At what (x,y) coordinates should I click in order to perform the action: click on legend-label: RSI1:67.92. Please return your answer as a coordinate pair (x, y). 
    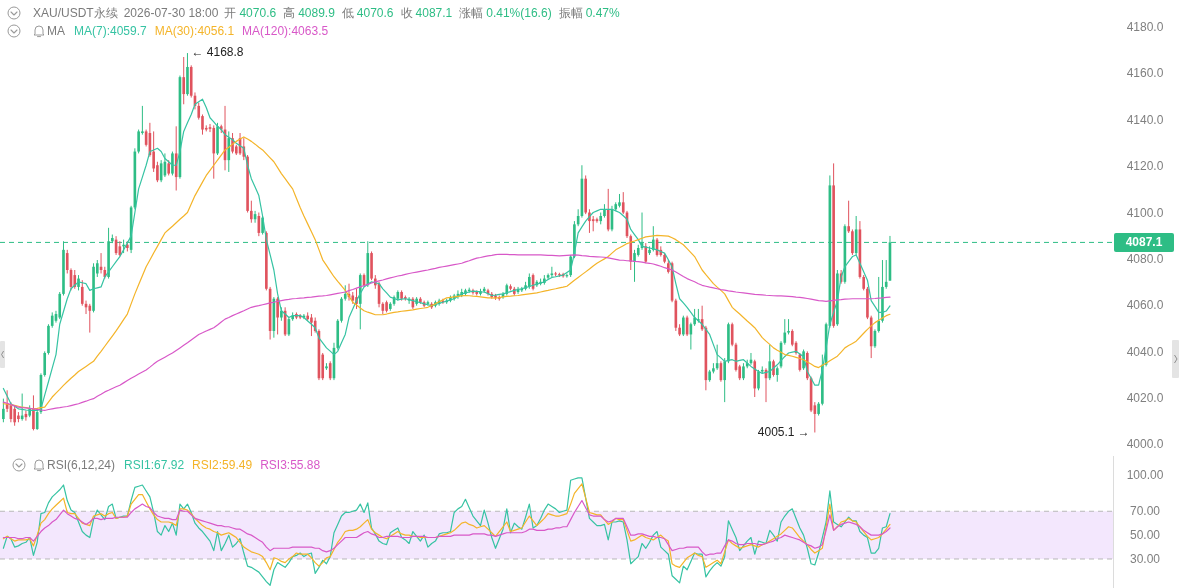
    Looking at the image, I should click on (154, 465).